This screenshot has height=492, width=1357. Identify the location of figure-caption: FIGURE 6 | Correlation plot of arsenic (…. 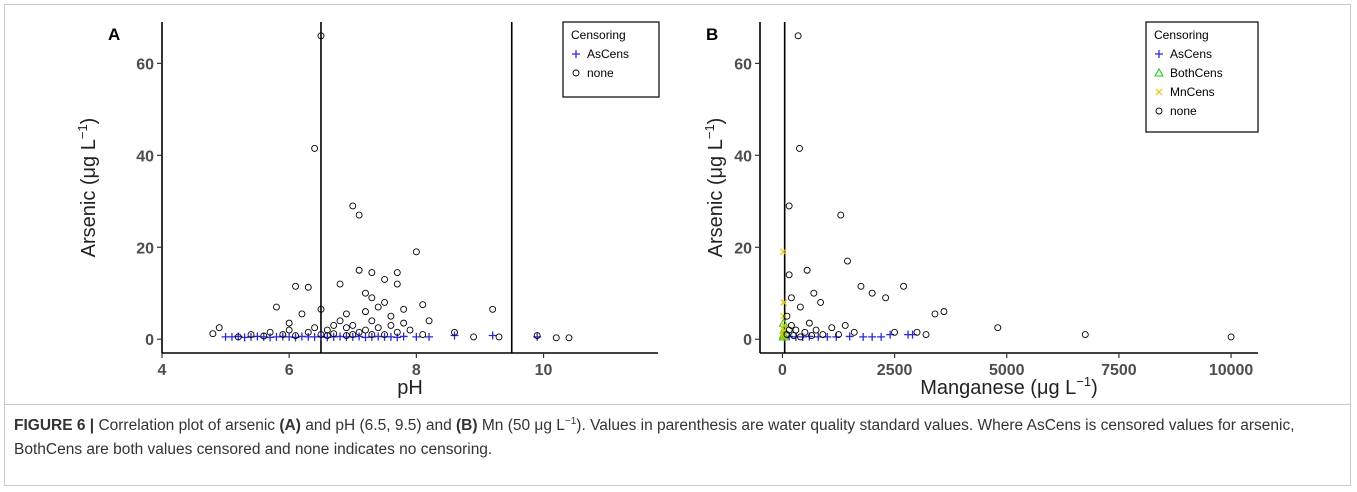
(674, 436).